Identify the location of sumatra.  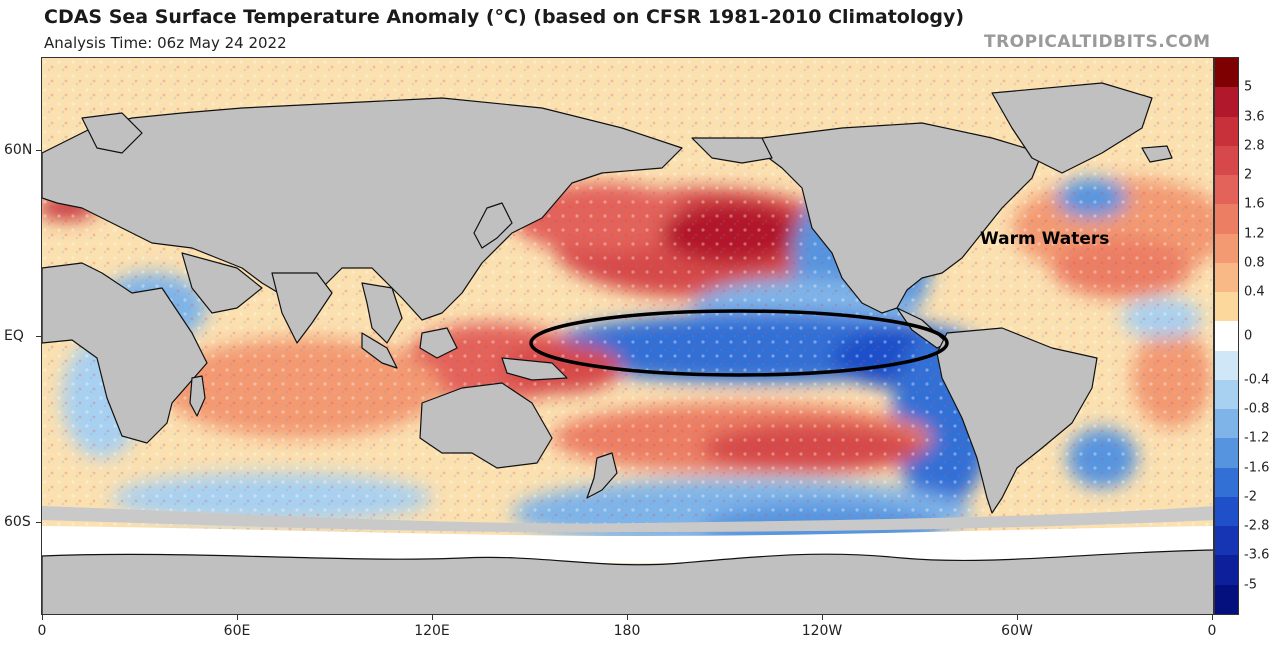
(379, 350).